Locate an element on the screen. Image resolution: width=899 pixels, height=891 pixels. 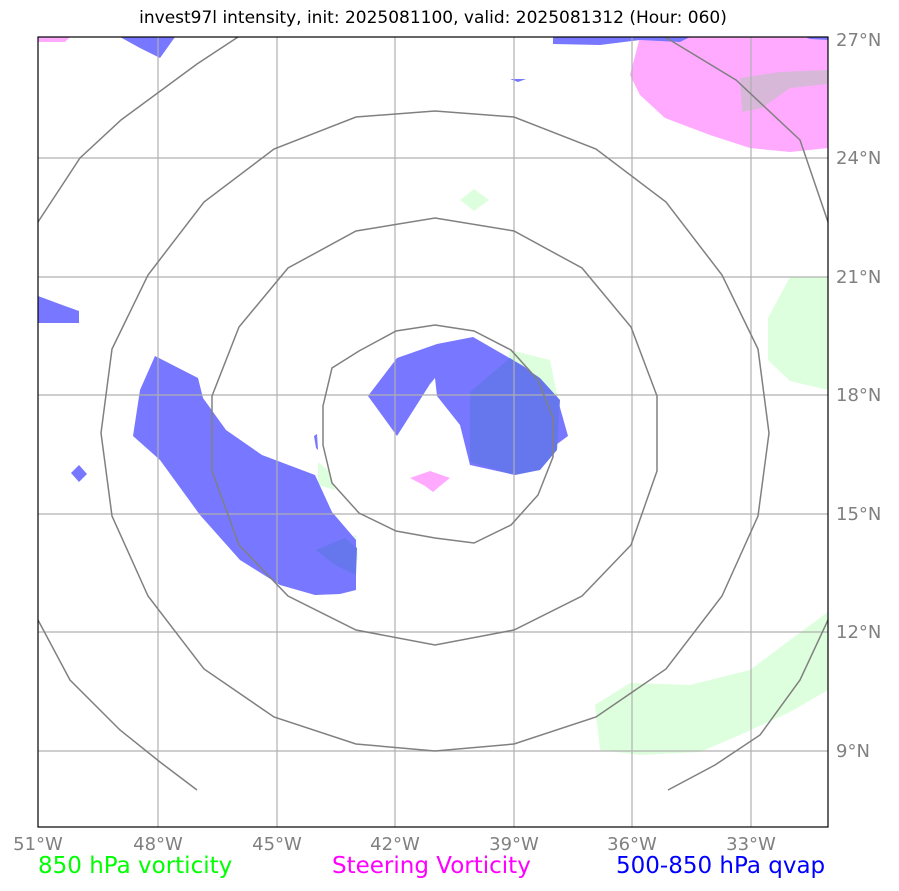
lat-tick-label: 12°N is located at coordinates (858, 632).